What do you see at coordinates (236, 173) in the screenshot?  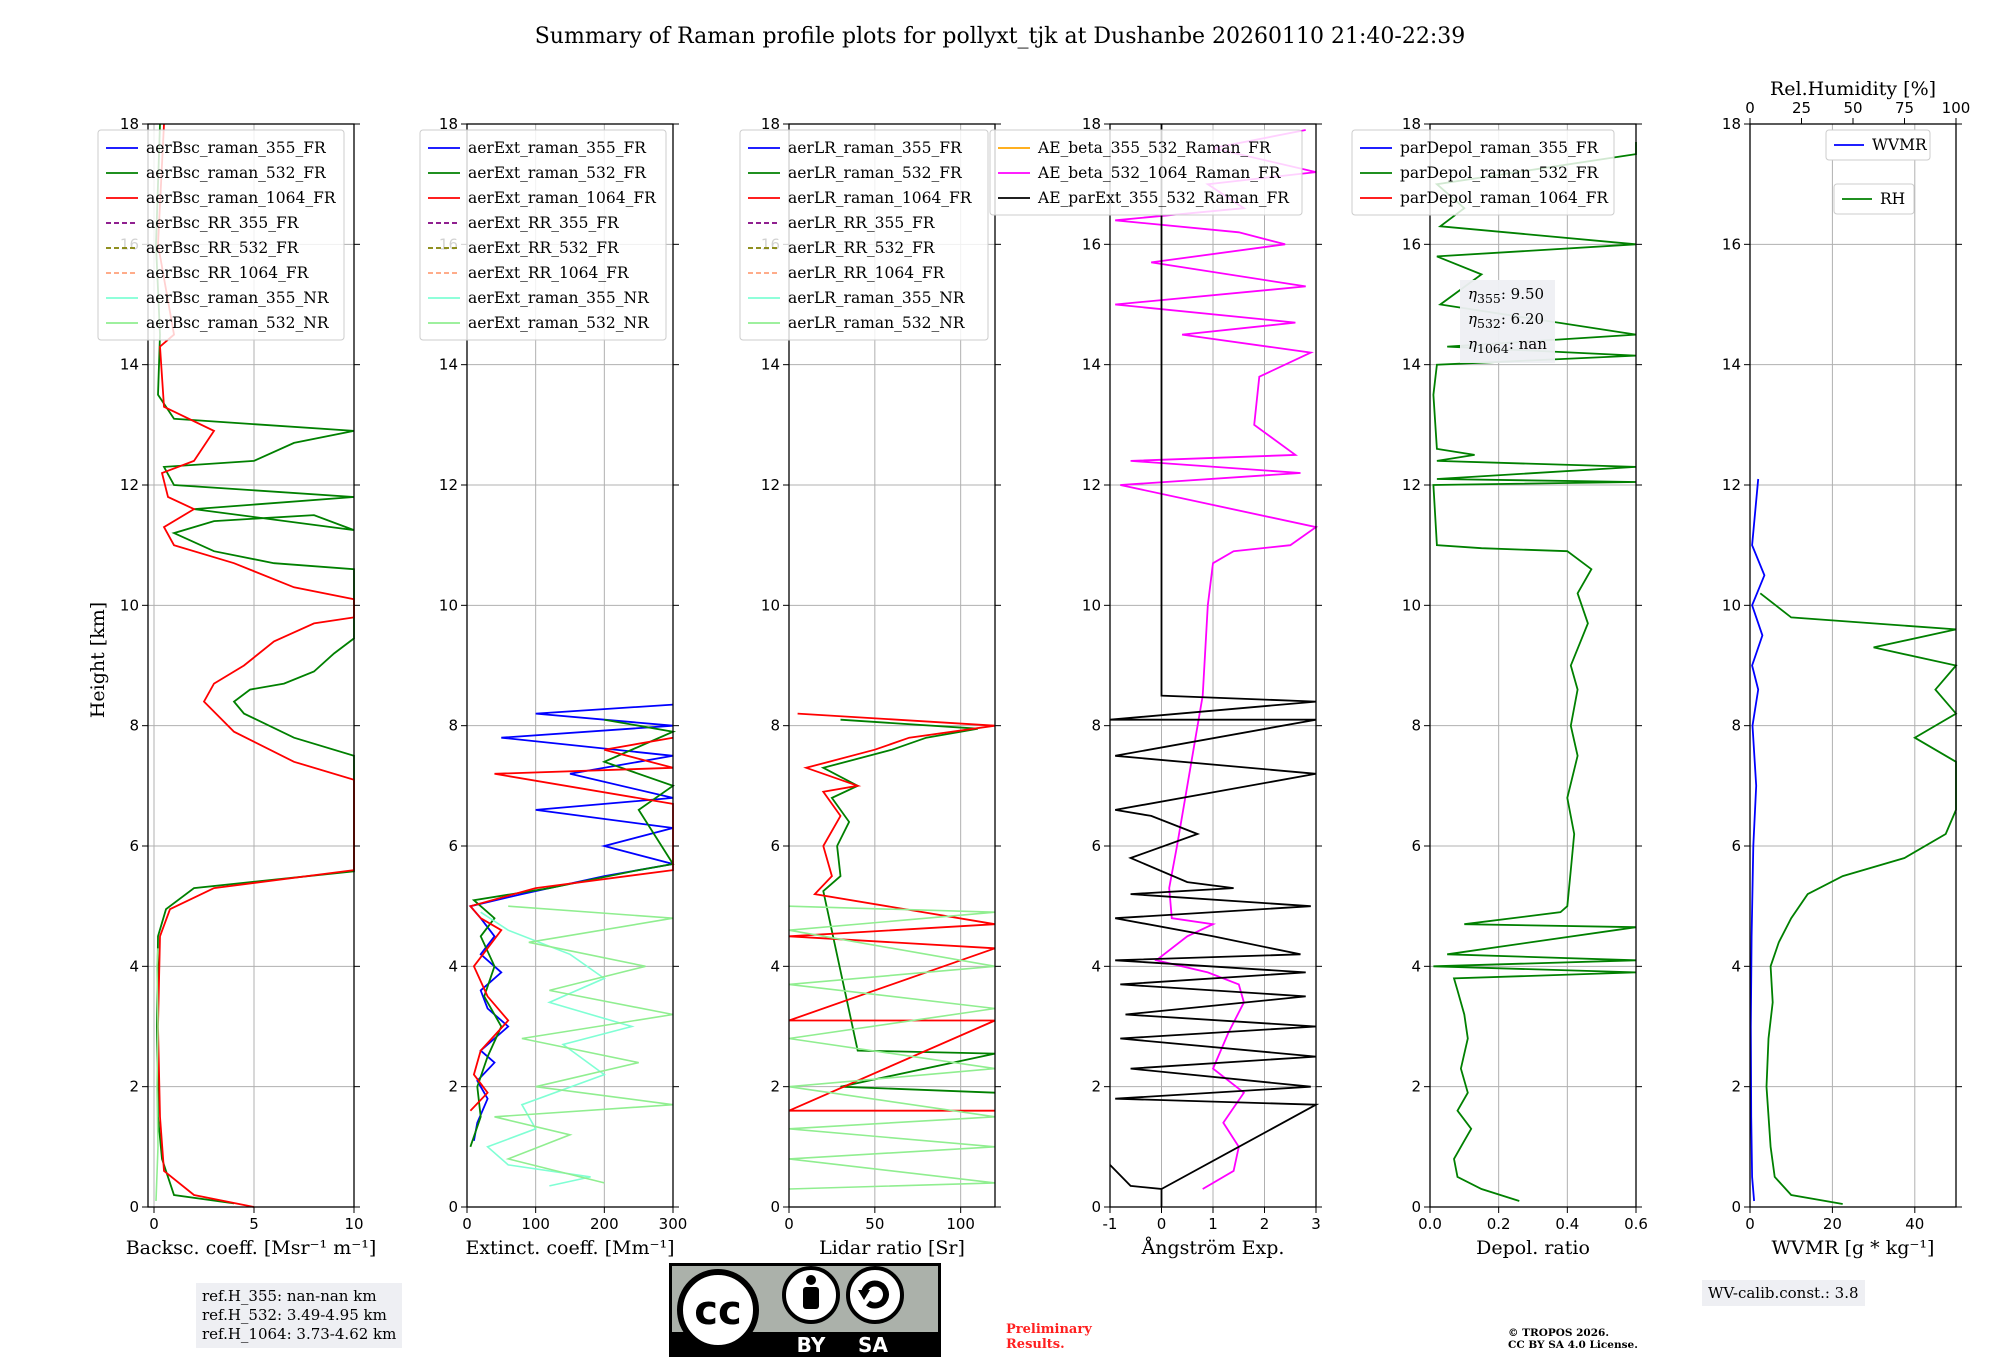 I see `legend-label: aerBsc_raman_532_FR` at bounding box center [236, 173].